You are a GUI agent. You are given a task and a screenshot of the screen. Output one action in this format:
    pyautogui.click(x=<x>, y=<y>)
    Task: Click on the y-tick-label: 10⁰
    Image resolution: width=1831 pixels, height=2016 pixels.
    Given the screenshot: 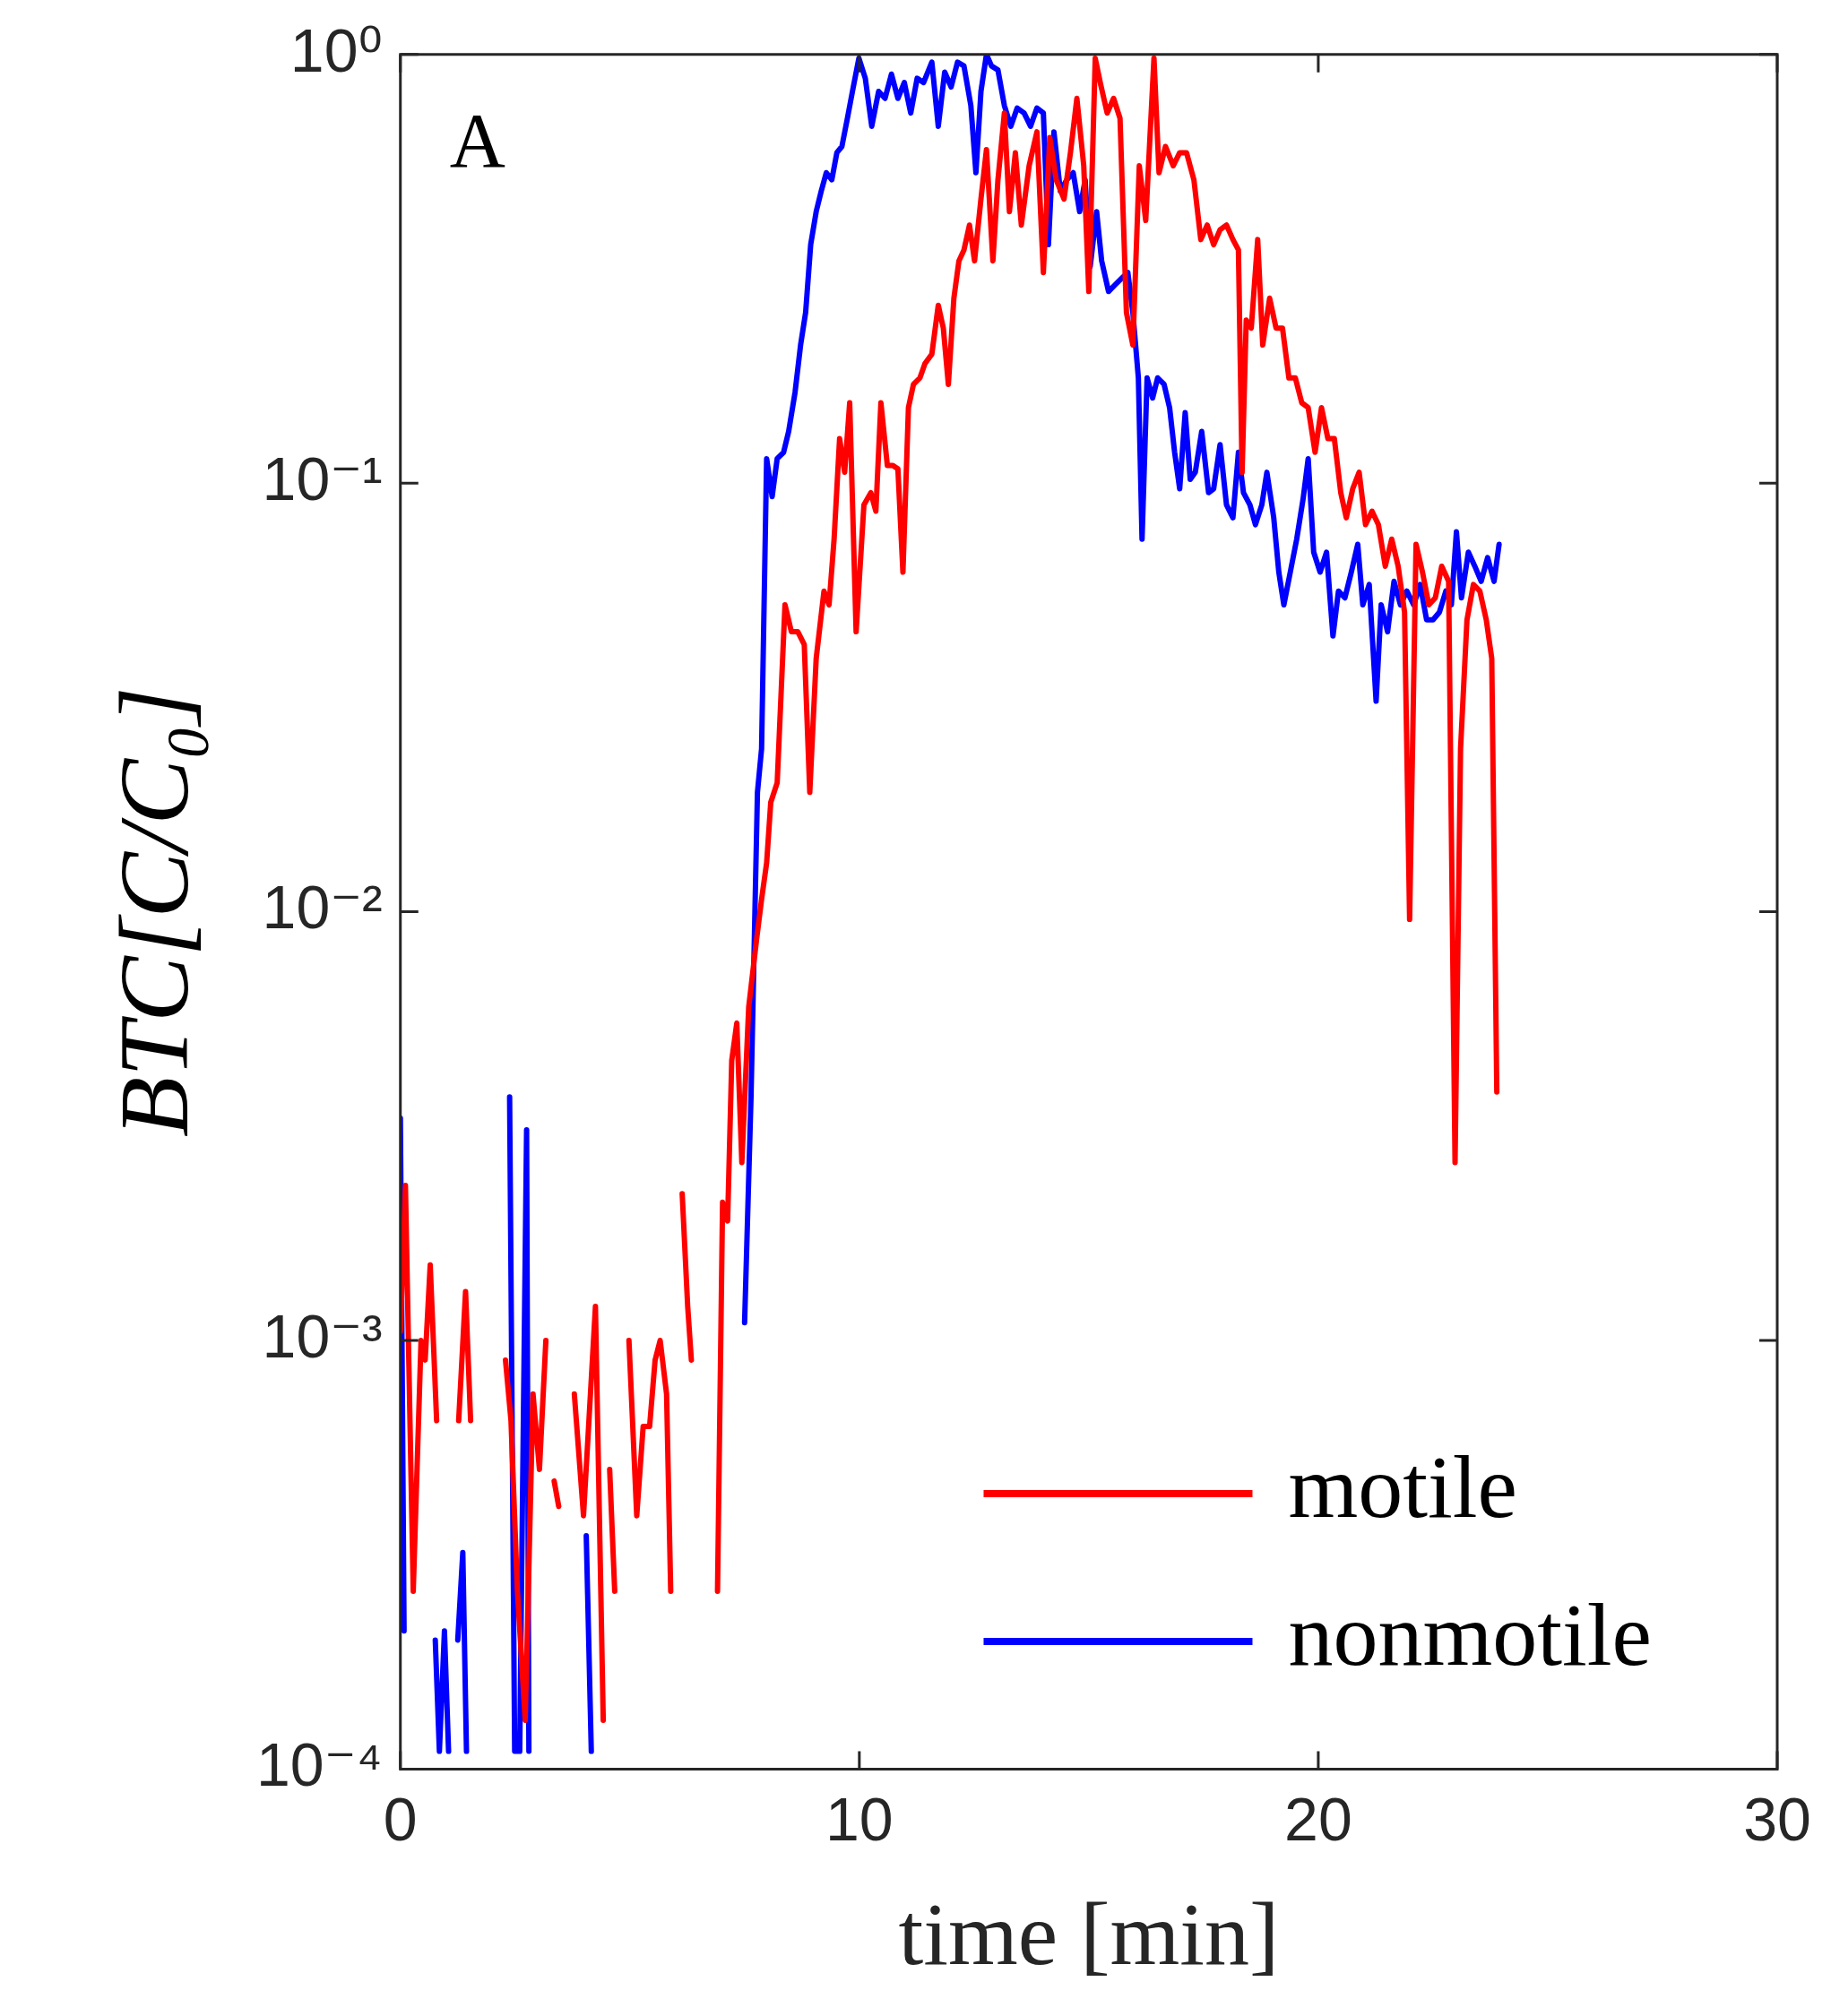 What is the action you would take?
    pyautogui.click(x=336, y=49)
    